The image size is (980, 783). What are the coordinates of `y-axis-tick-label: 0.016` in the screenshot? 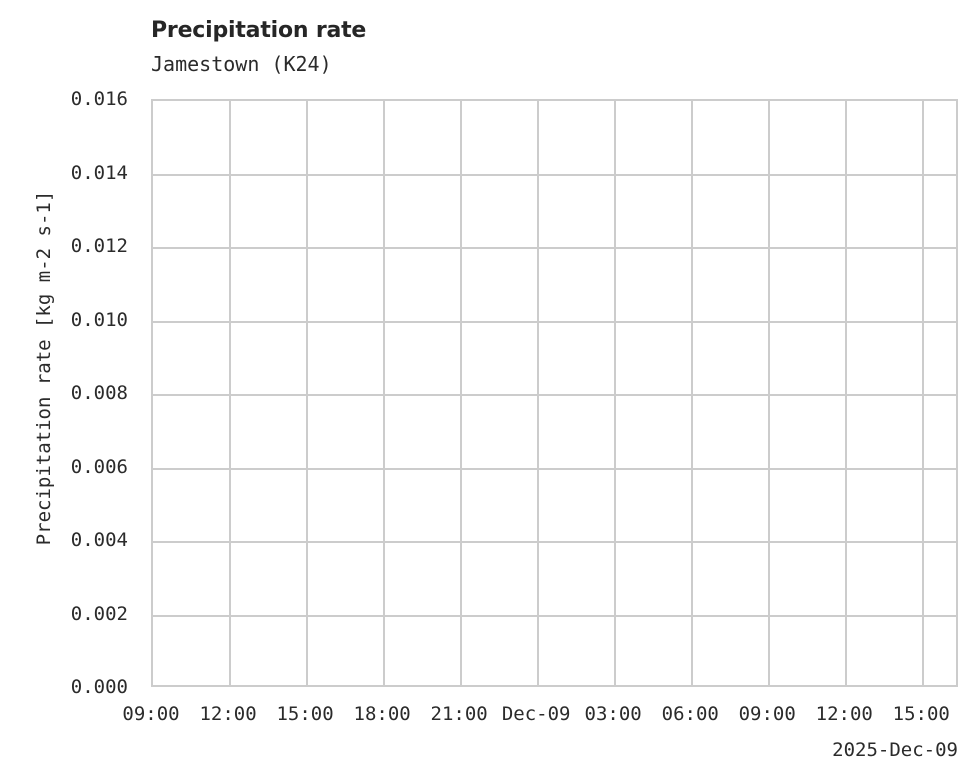 It's located at (99, 99).